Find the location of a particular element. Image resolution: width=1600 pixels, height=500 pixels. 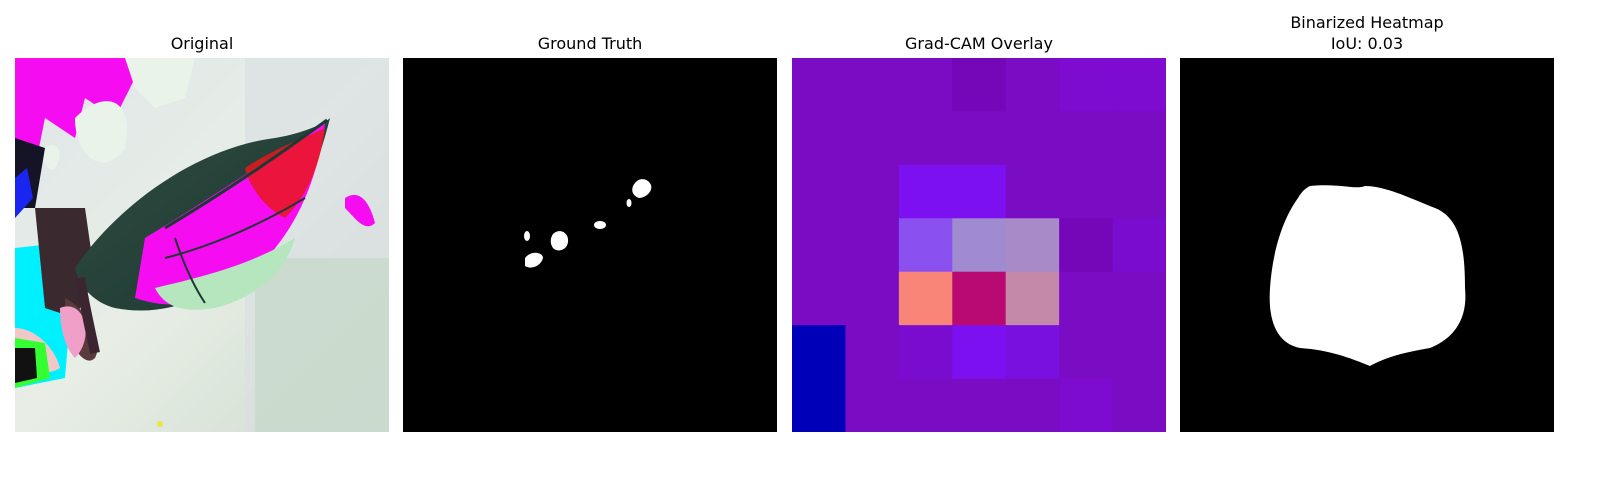

original-title: Original is located at coordinates (202, 43).